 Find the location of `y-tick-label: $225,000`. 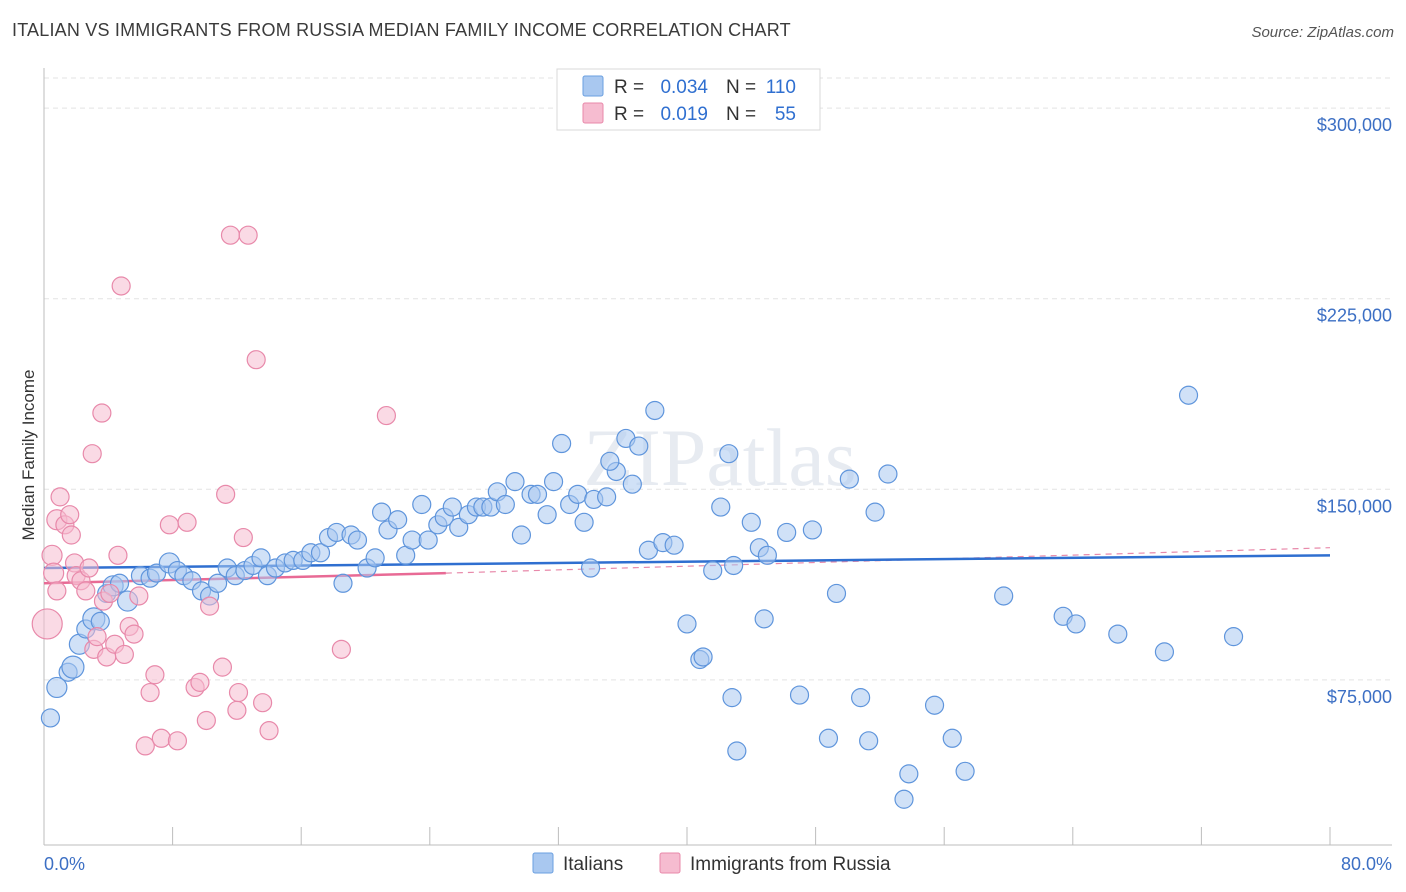

y-tick-label: $225,000 is located at coordinates (1354, 316).